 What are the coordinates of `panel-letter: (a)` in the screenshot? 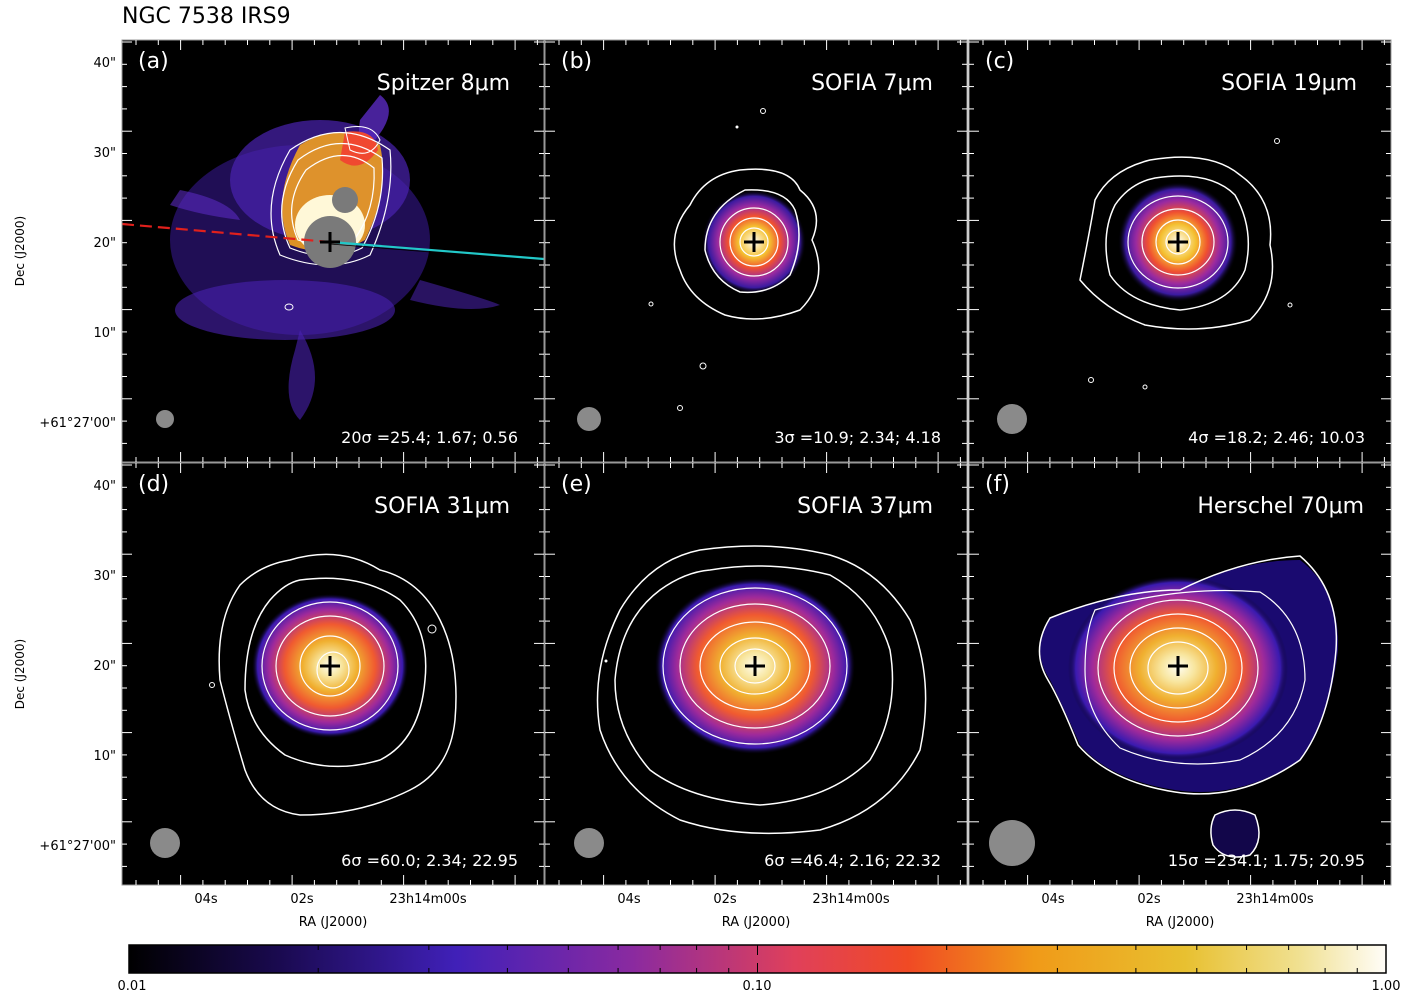 It's located at (153, 61).